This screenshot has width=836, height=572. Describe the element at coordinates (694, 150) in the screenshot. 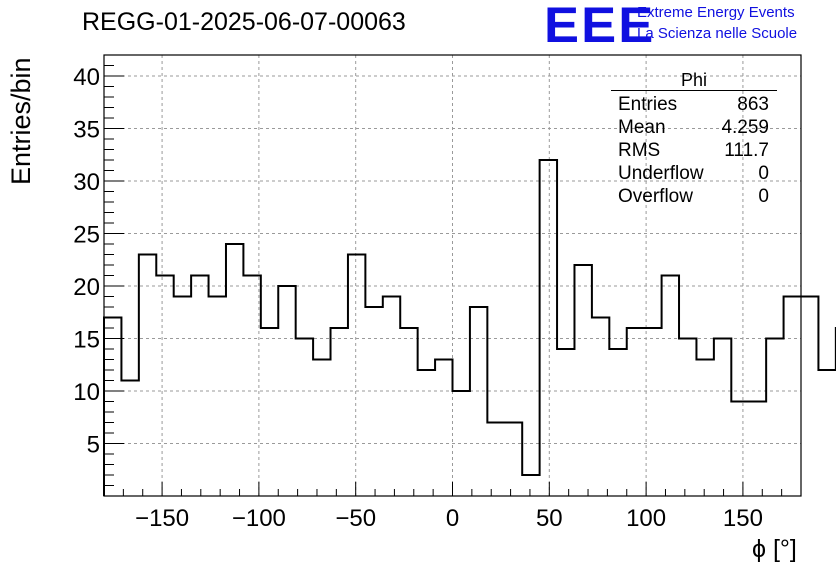

I see `stats-row-rms: RMS 111.7` at that location.